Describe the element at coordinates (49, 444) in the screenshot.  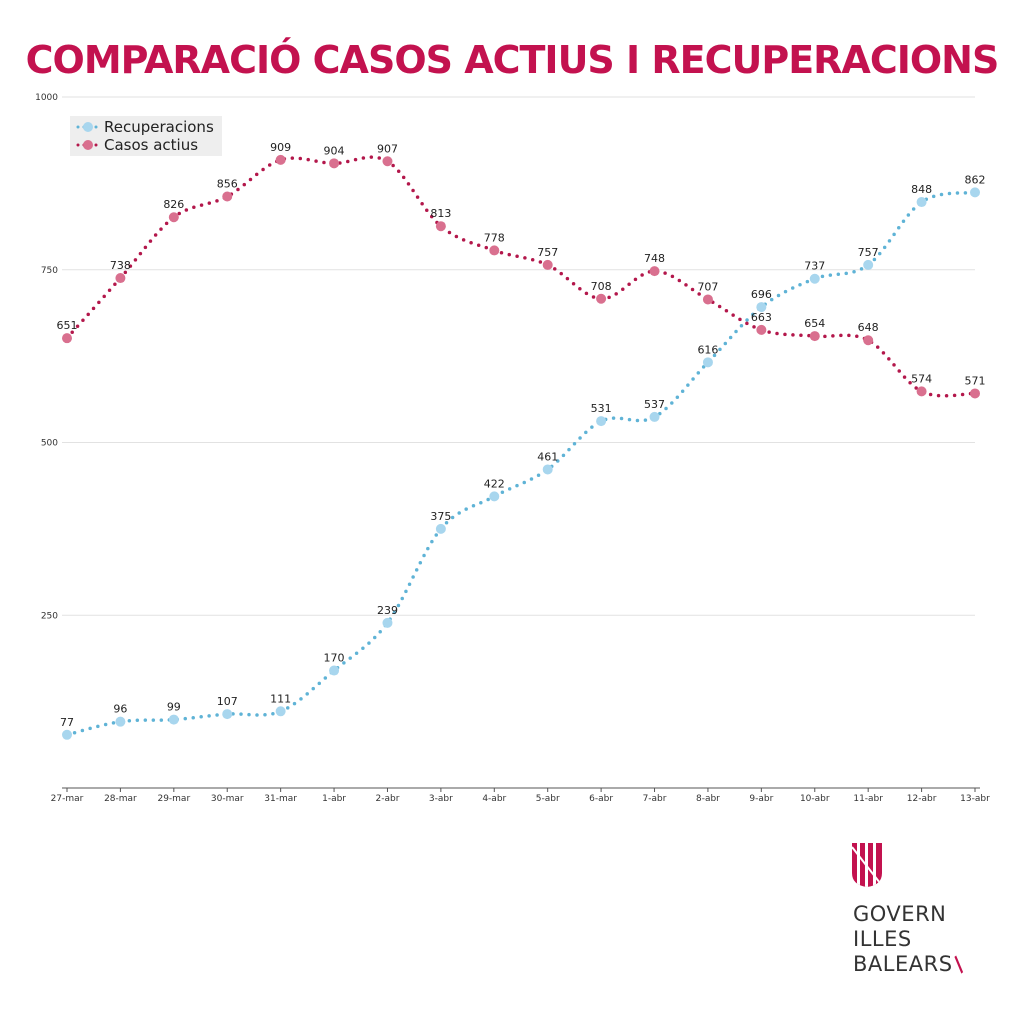
I see `y-tick-label: 500` at that location.